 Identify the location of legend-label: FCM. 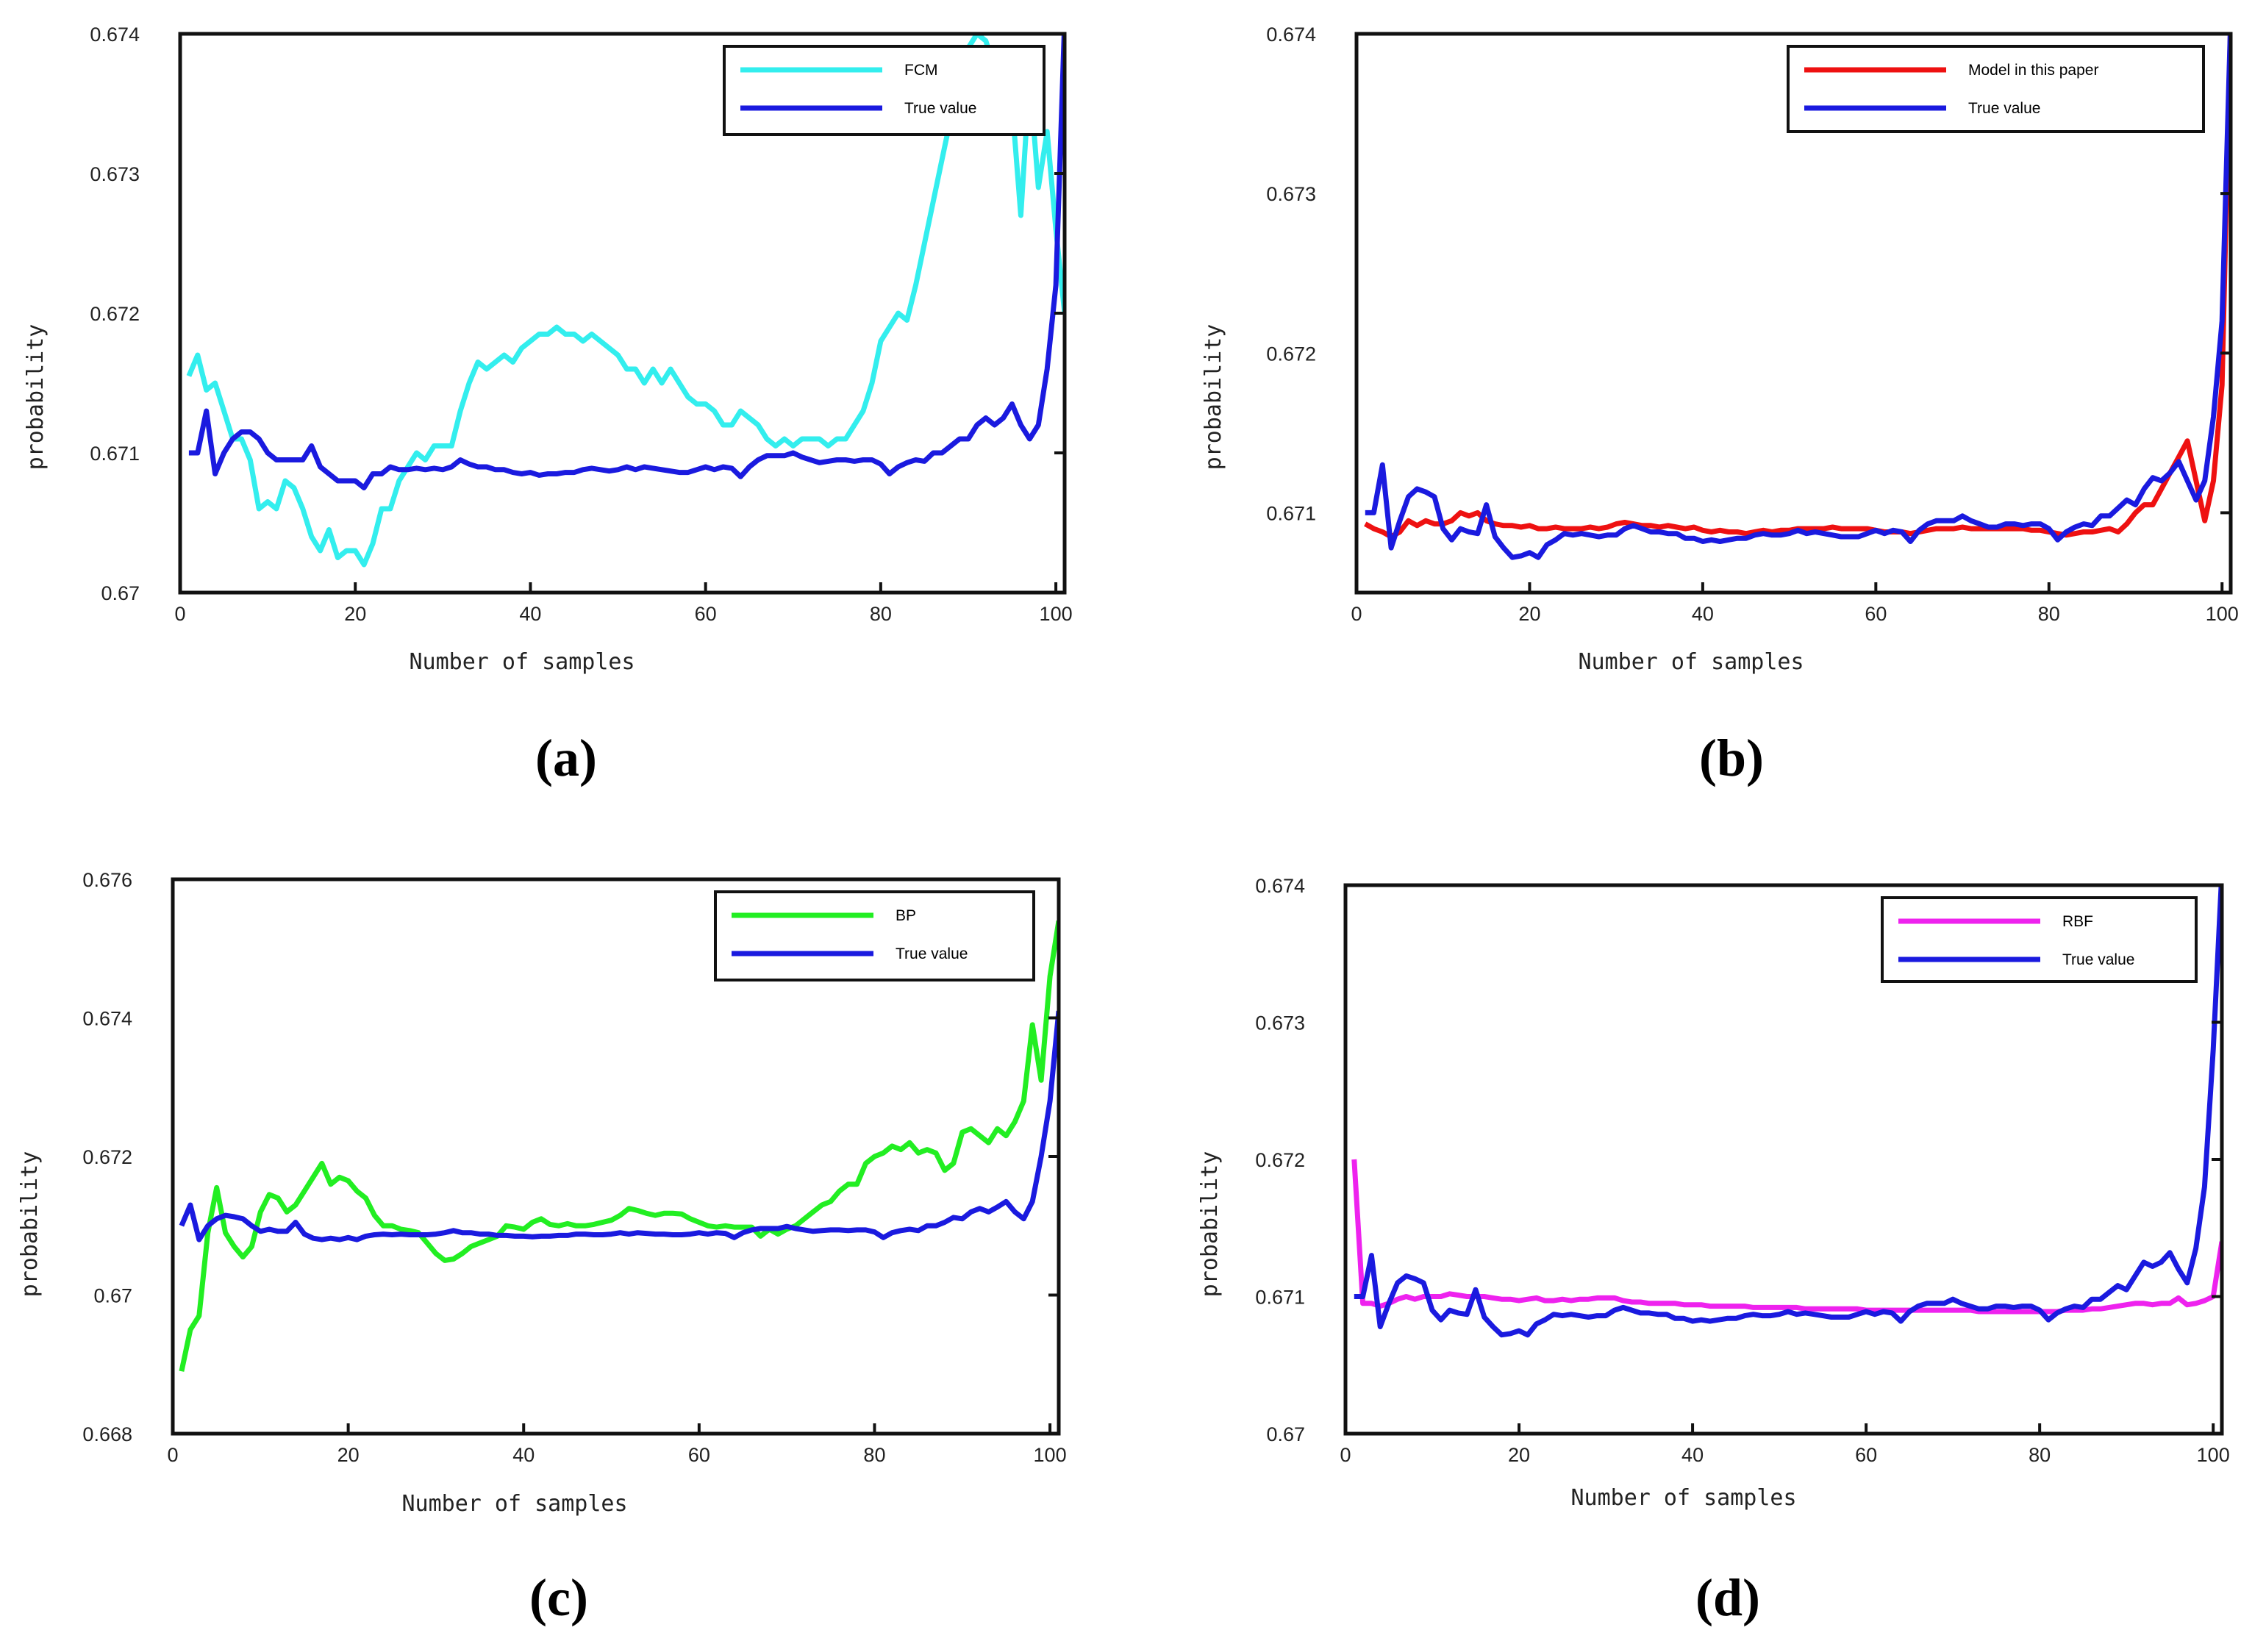
(921, 70).